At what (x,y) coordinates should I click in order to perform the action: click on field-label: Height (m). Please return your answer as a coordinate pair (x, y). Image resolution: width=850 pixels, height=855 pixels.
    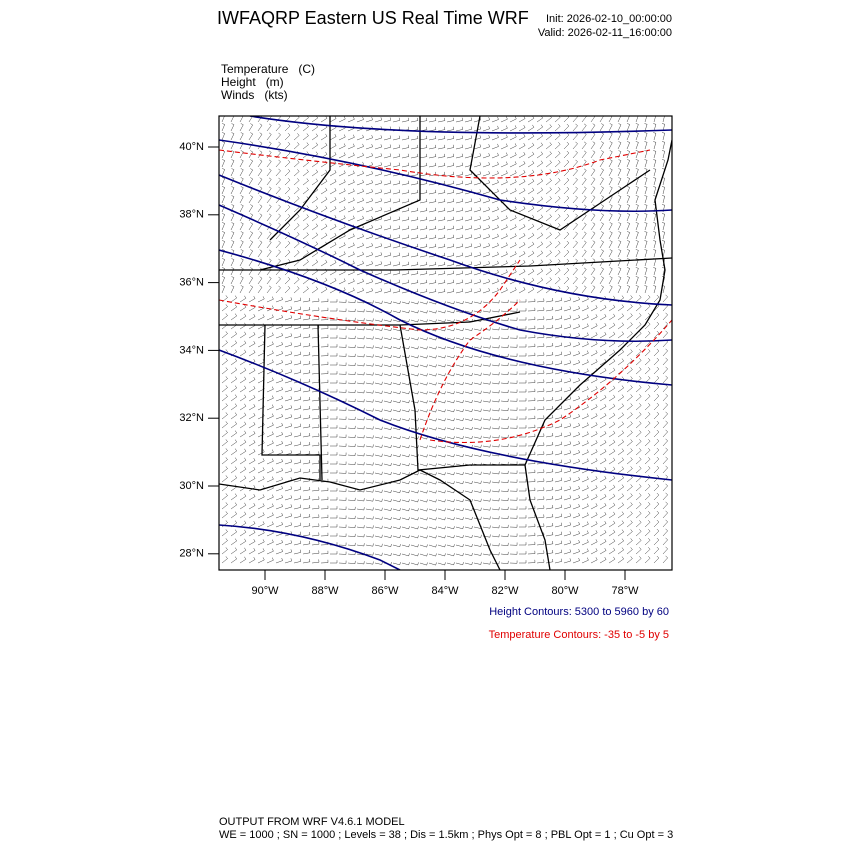
    Looking at the image, I should click on (252, 82).